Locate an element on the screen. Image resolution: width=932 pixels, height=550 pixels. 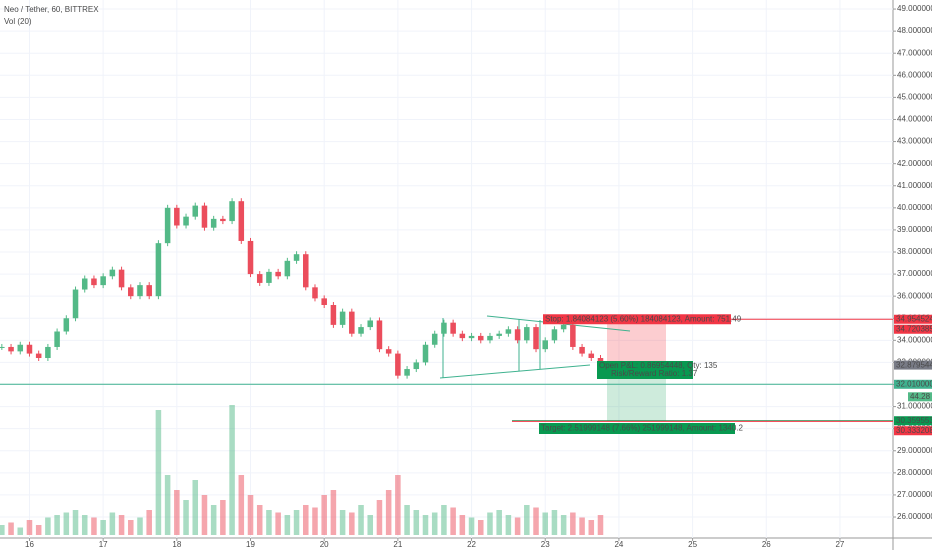
y-tick-label: 47.00000000 is located at coordinates (914, 52).